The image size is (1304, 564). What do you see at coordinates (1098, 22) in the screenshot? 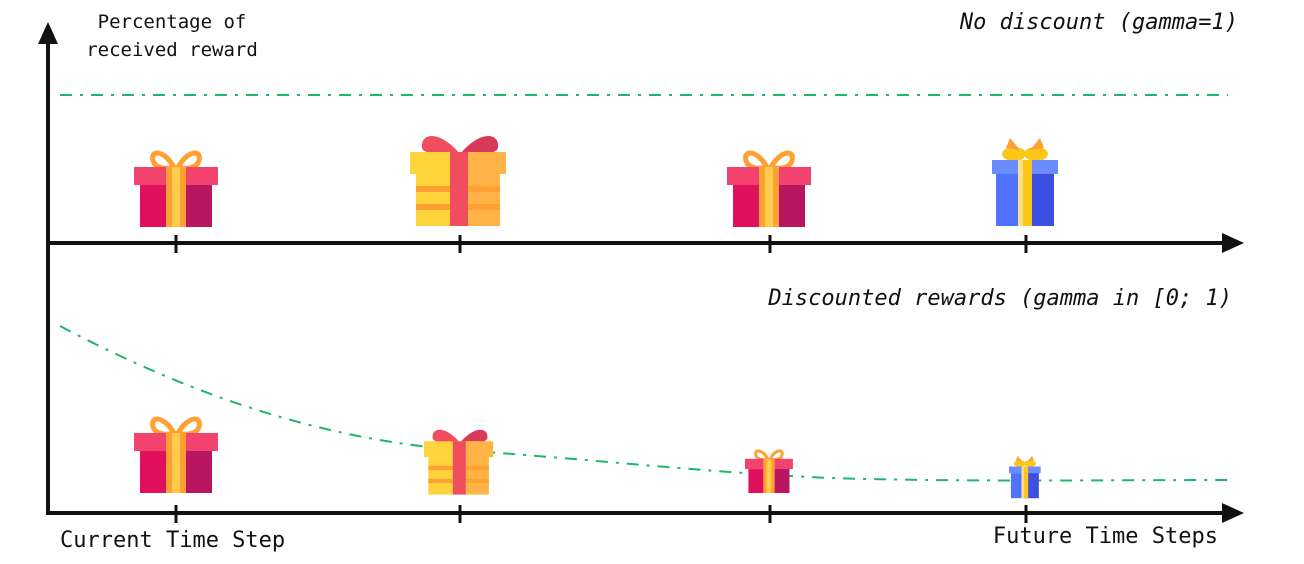
I see `no-discount-title: No discount (gamma=1)` at bounding box center [1098, 22].